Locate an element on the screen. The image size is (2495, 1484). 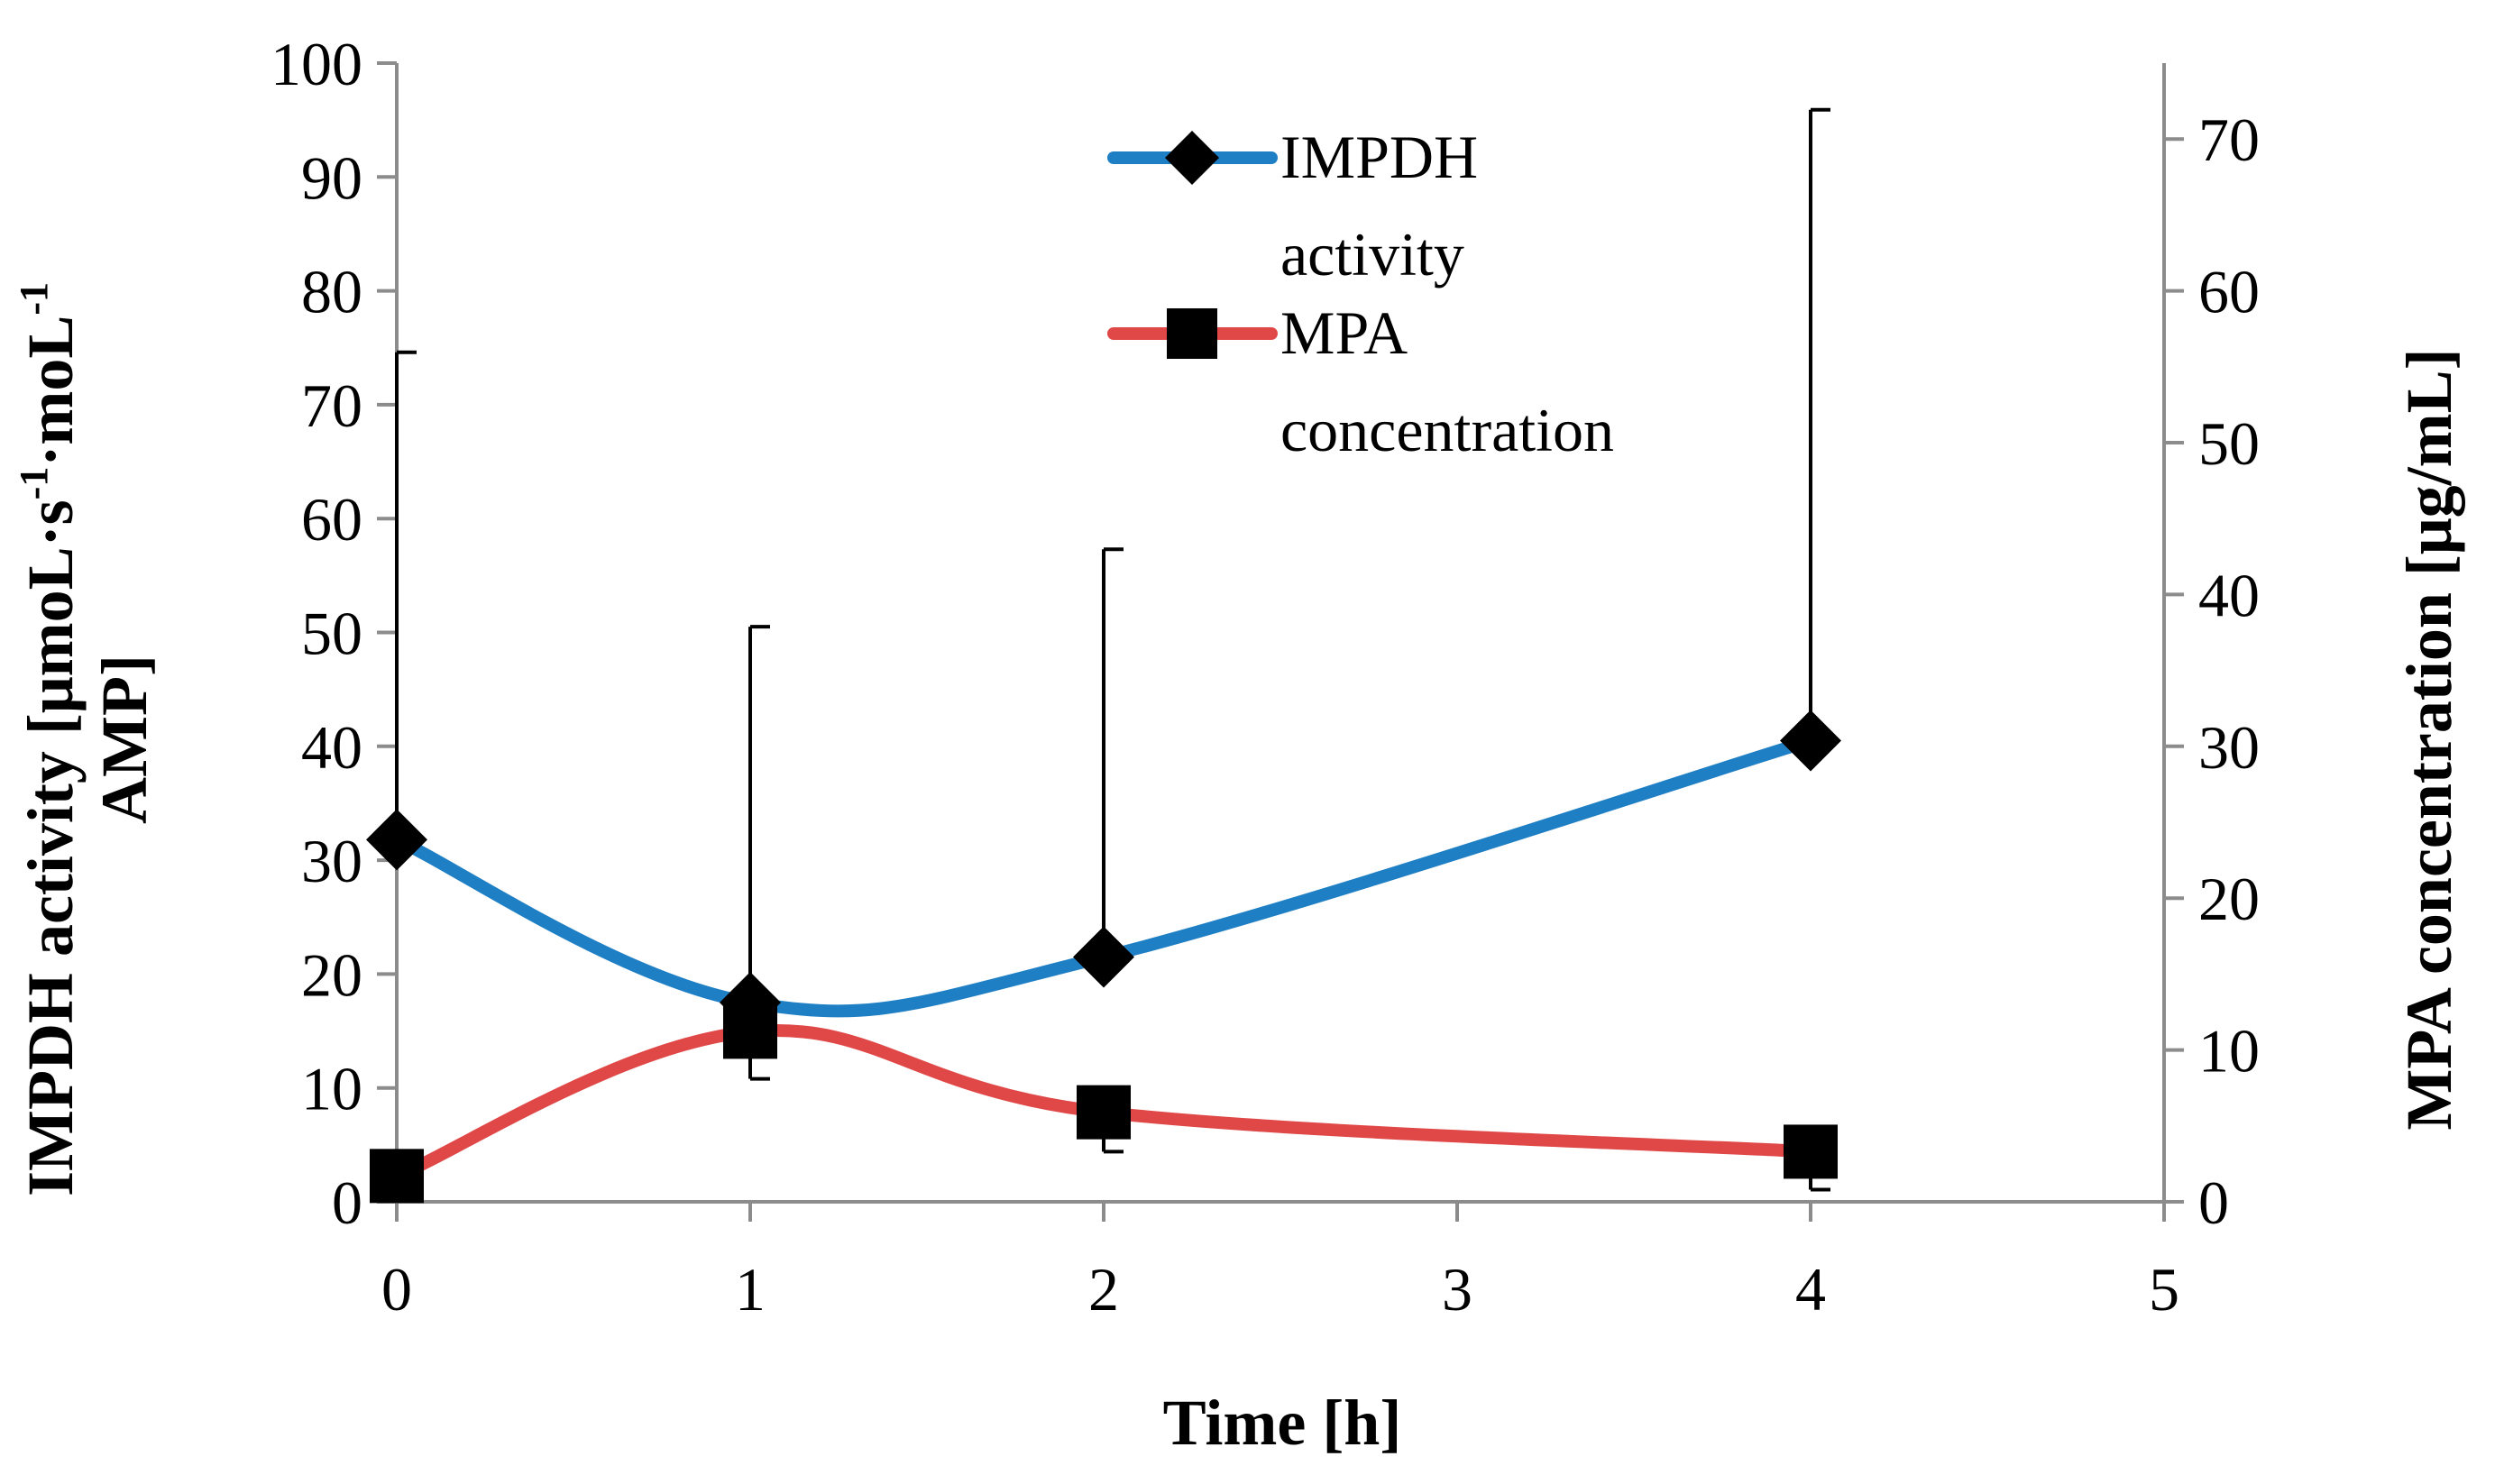
y-right-tick-label: 10 is located at coordinates (2229, 1051).